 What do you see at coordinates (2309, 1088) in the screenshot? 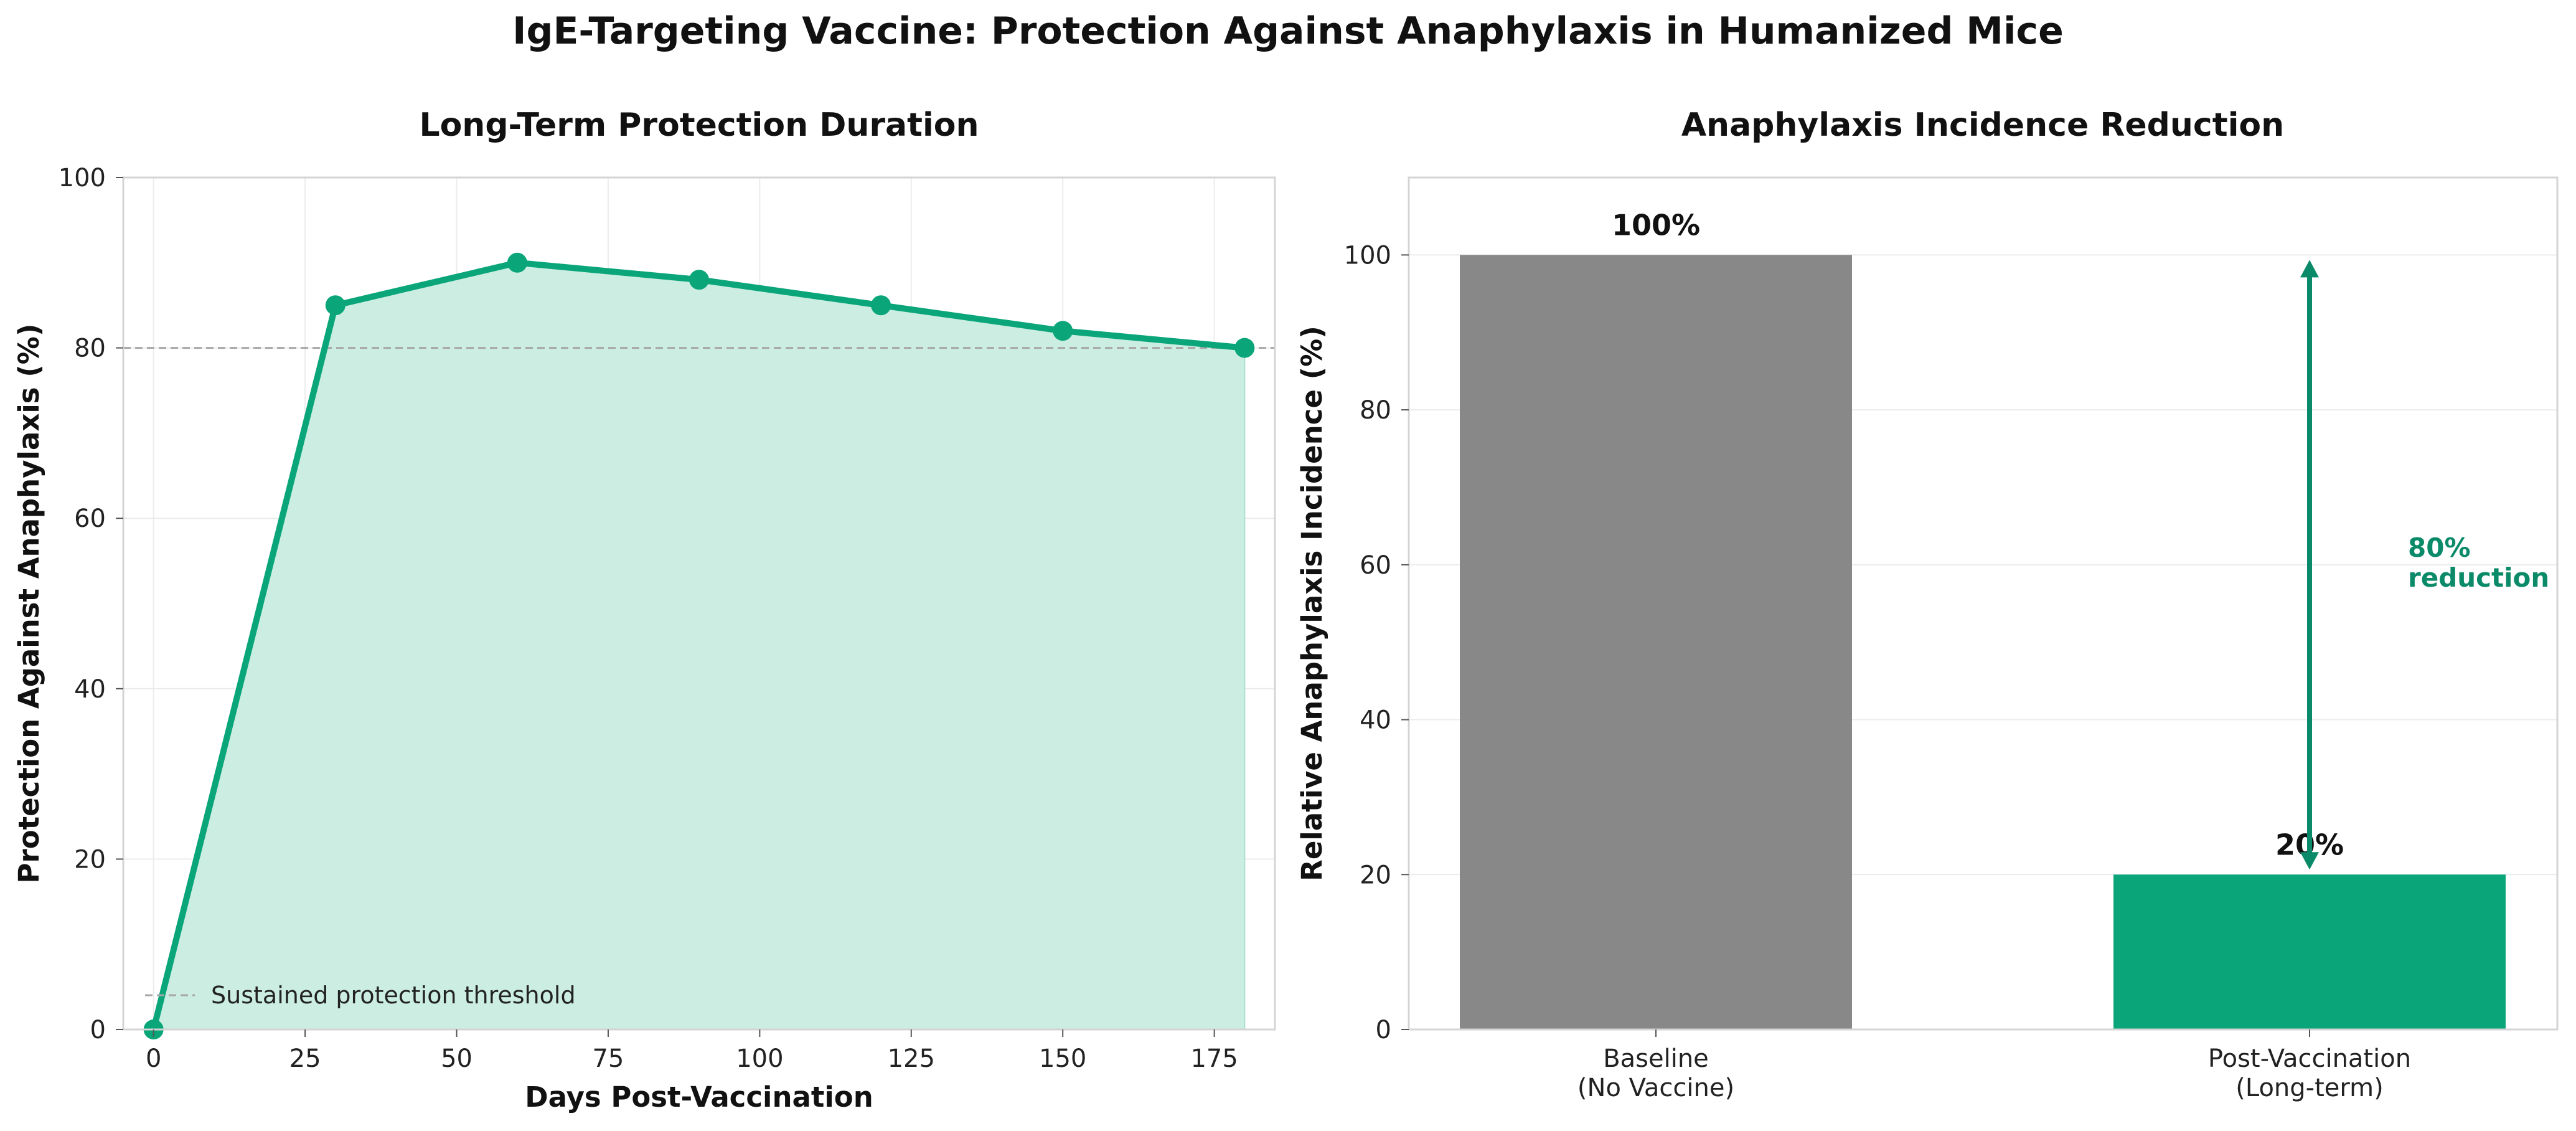
I see `right-x-tick-label-line2: (Long-term)` at bounding box center [2309, 1088].